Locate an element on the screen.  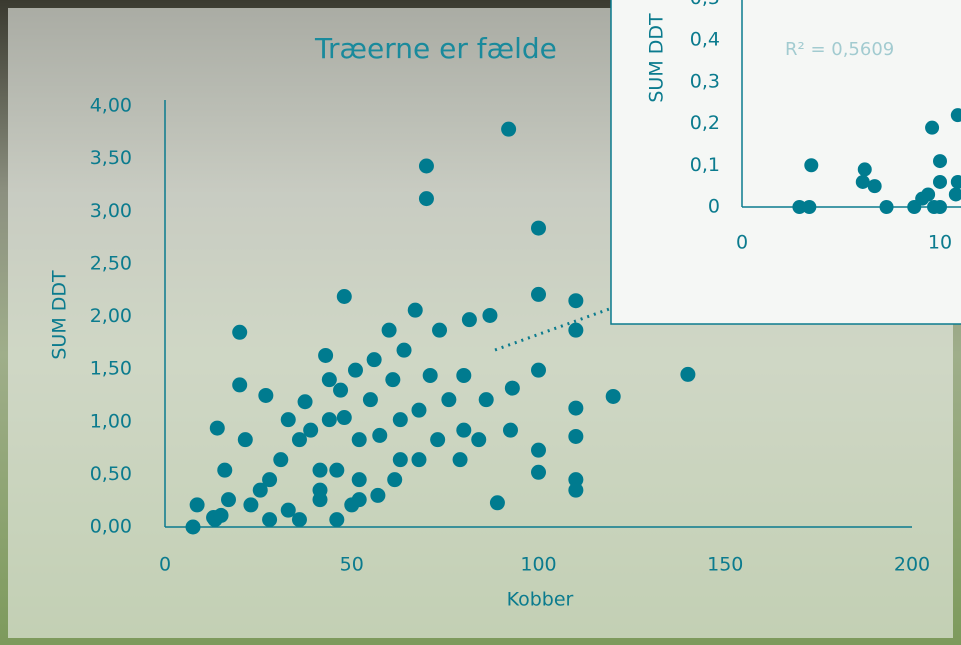
y-tick-label: 1,50 is located at coordinates (111, 369).